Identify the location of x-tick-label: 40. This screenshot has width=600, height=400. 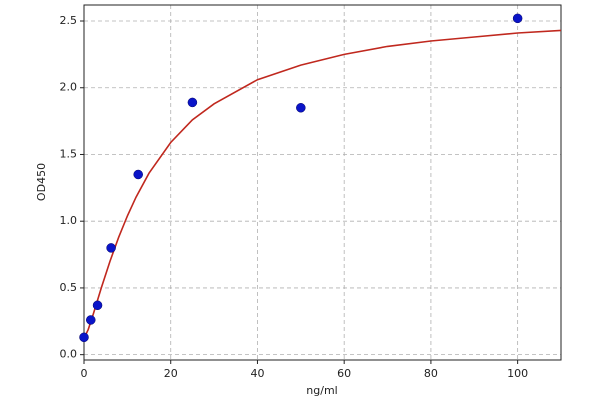
(257, 373).